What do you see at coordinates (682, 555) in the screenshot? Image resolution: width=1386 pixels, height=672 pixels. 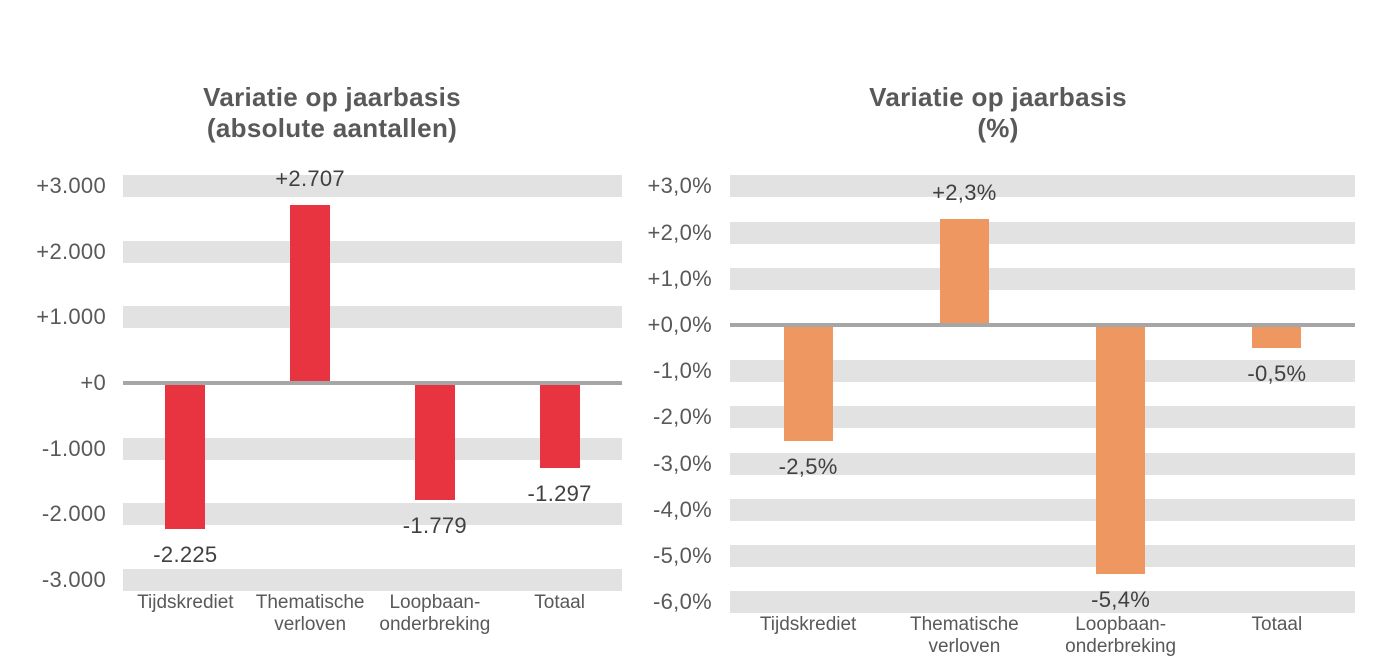 I see `y-tick-label: -5,0%` at bounding box center [682, 555].